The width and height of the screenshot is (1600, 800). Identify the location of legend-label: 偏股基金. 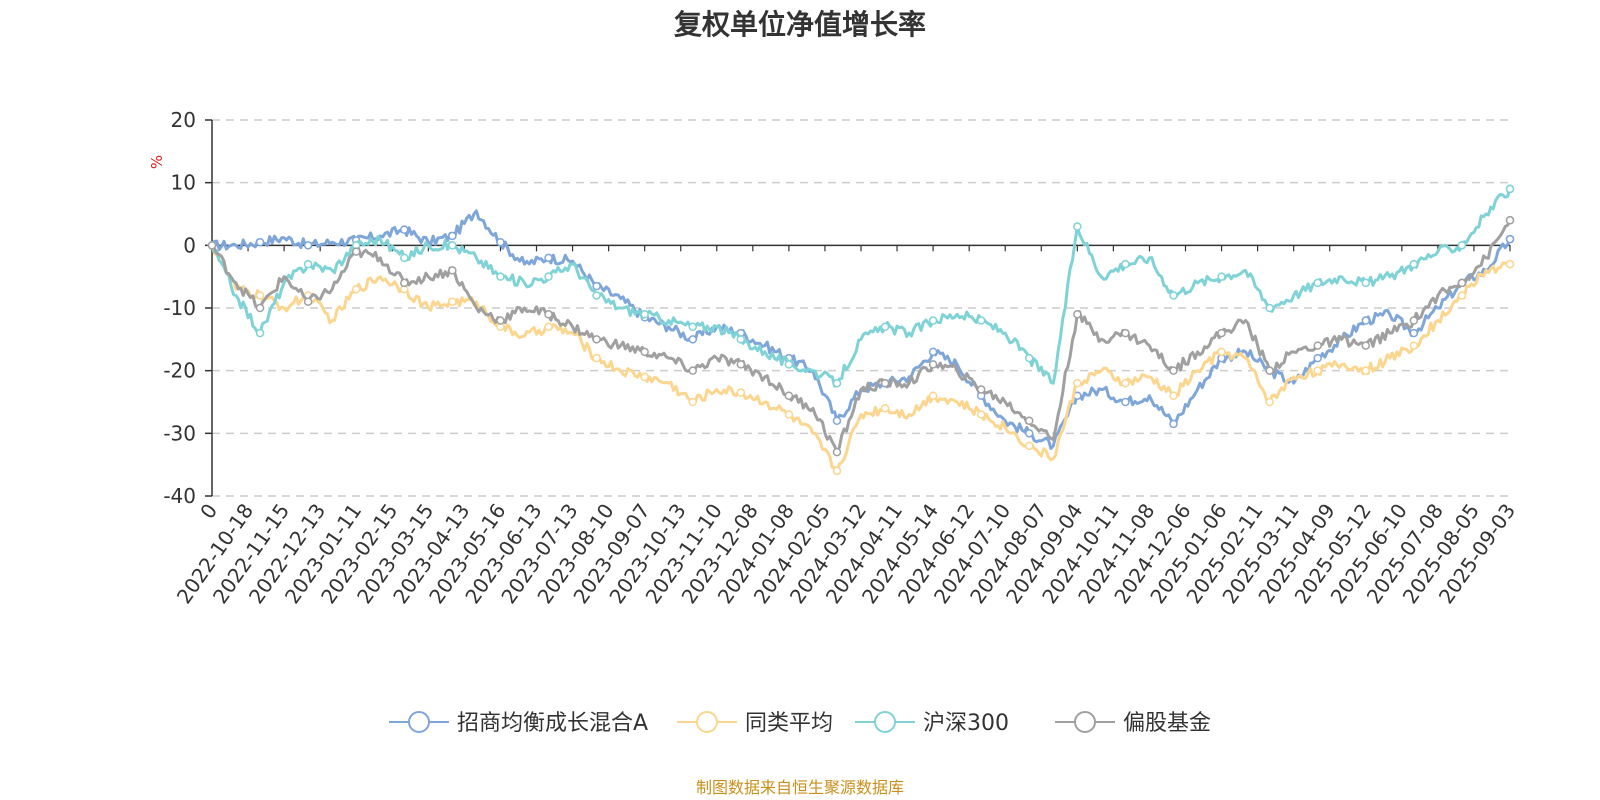
(1167, 723).